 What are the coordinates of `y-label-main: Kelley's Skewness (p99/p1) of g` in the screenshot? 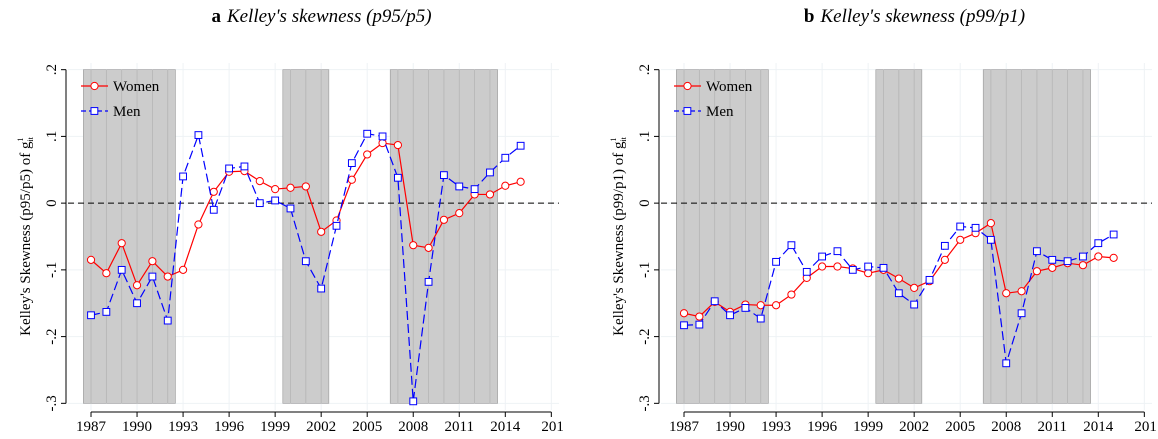 It's located at (619, 238).